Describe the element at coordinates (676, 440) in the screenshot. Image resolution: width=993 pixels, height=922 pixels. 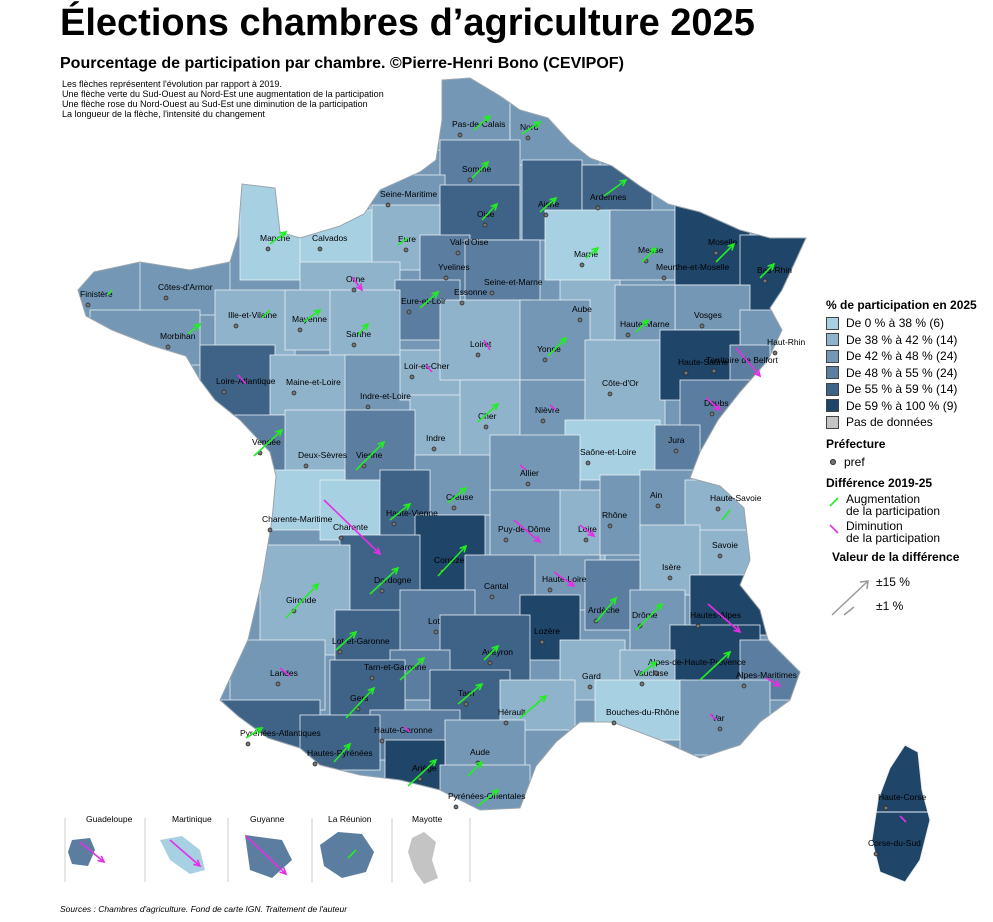
I see `department-label: Jura` at that location.